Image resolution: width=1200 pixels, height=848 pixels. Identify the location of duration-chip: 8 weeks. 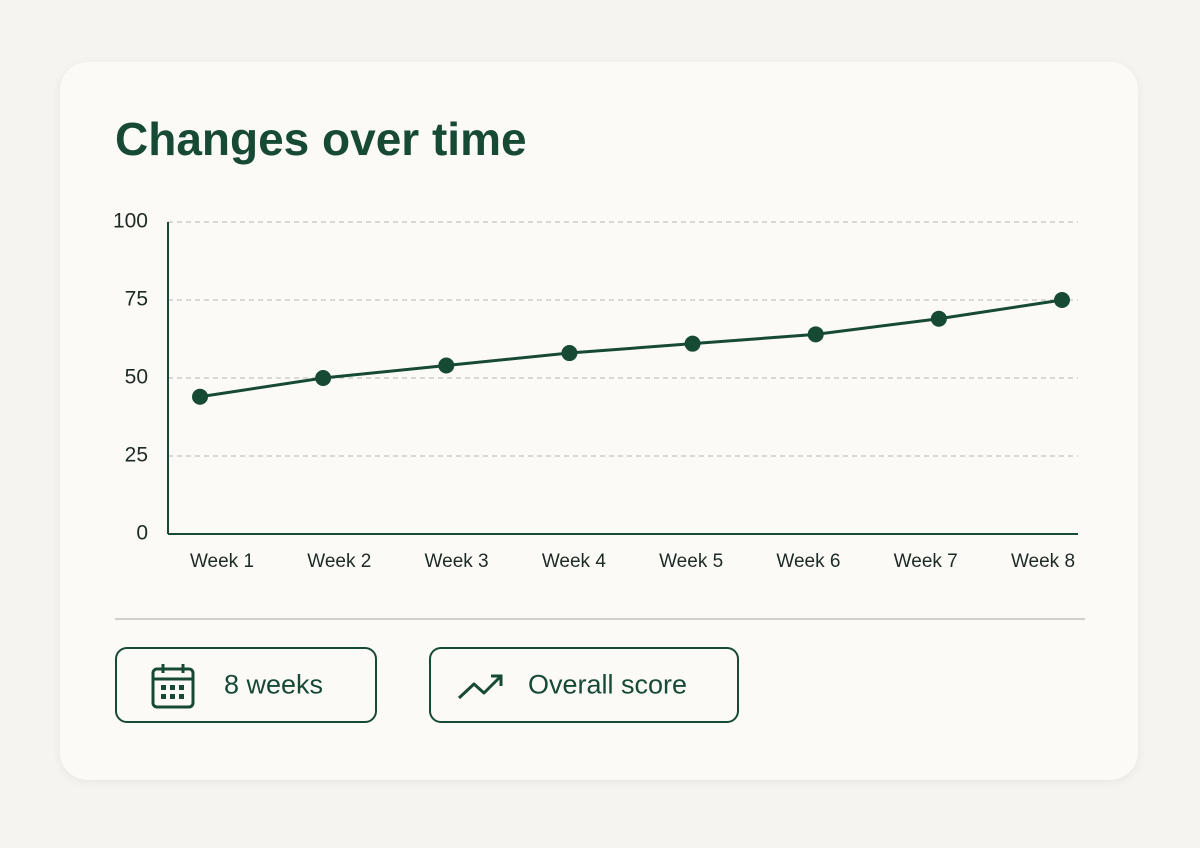
(246, 685).